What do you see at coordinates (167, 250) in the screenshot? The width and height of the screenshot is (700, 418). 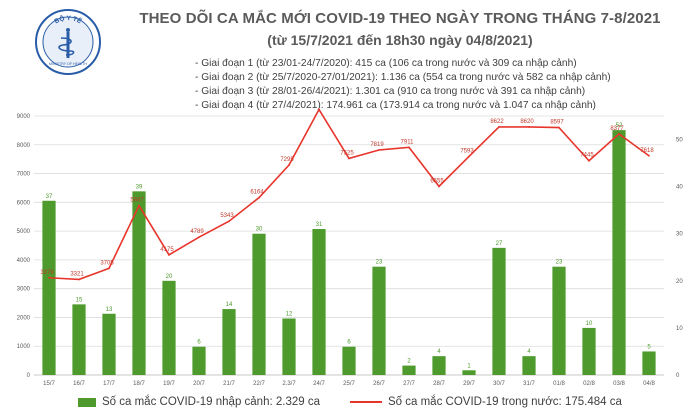 I see `line-data-label: 4175` at bounding box center [167, 250].